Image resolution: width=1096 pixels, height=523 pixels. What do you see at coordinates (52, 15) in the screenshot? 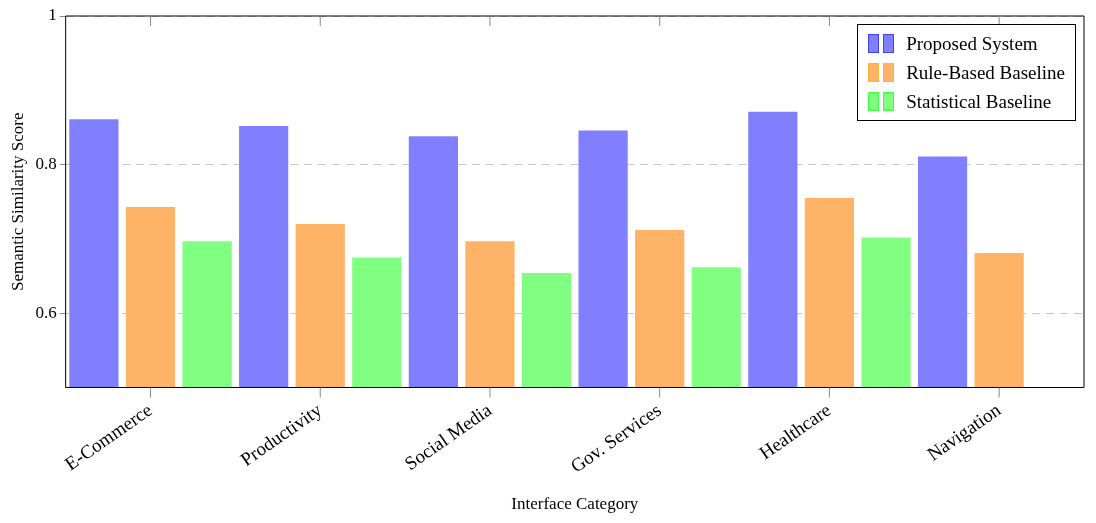
I see `y-tick-label: 1` at bounding box center [52, 15].